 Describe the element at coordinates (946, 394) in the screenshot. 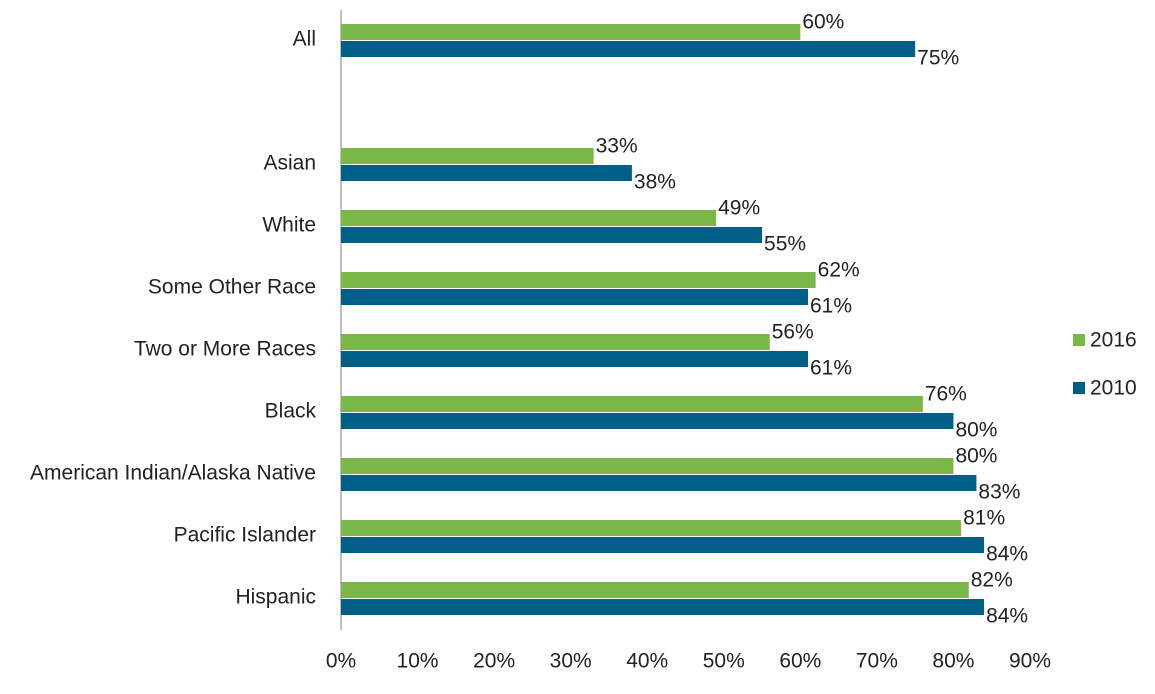

I see `data-label: 76%` at that location.